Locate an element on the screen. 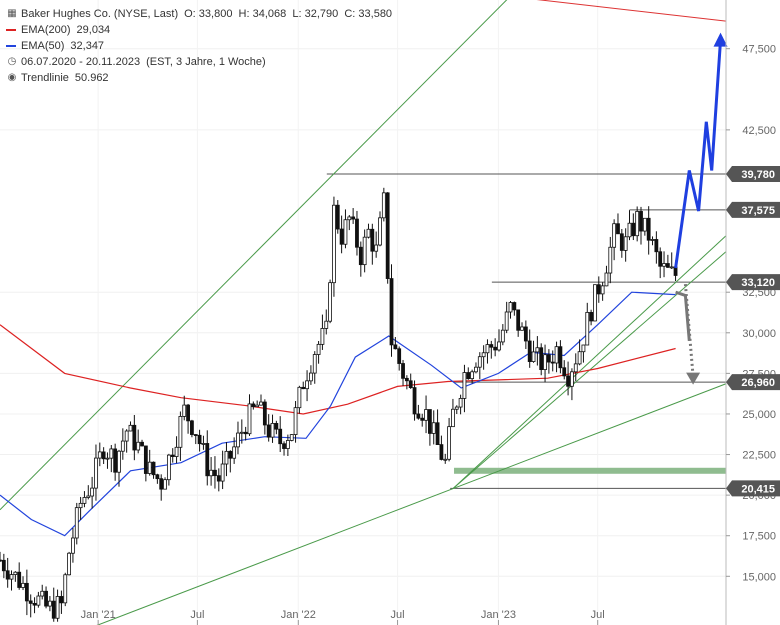 The image size is (780, 625). legend-ema50-row: EMA(50) 32,347 is located at coordinates (199, 46).